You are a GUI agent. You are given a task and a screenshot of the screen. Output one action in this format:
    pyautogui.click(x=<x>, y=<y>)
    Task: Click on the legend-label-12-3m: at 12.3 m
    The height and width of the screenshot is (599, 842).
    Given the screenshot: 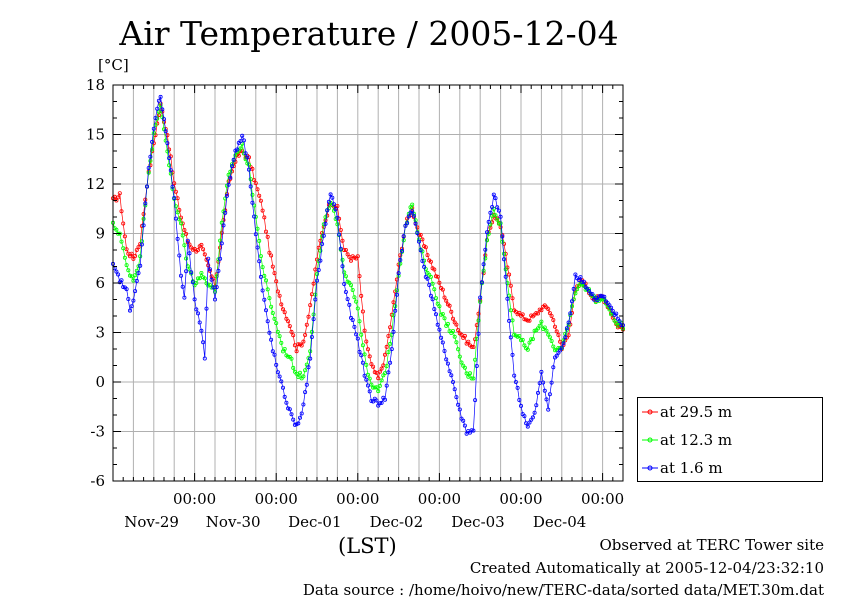 What is the action you would take?
    pyautogui.click(x=696, y=440)
    